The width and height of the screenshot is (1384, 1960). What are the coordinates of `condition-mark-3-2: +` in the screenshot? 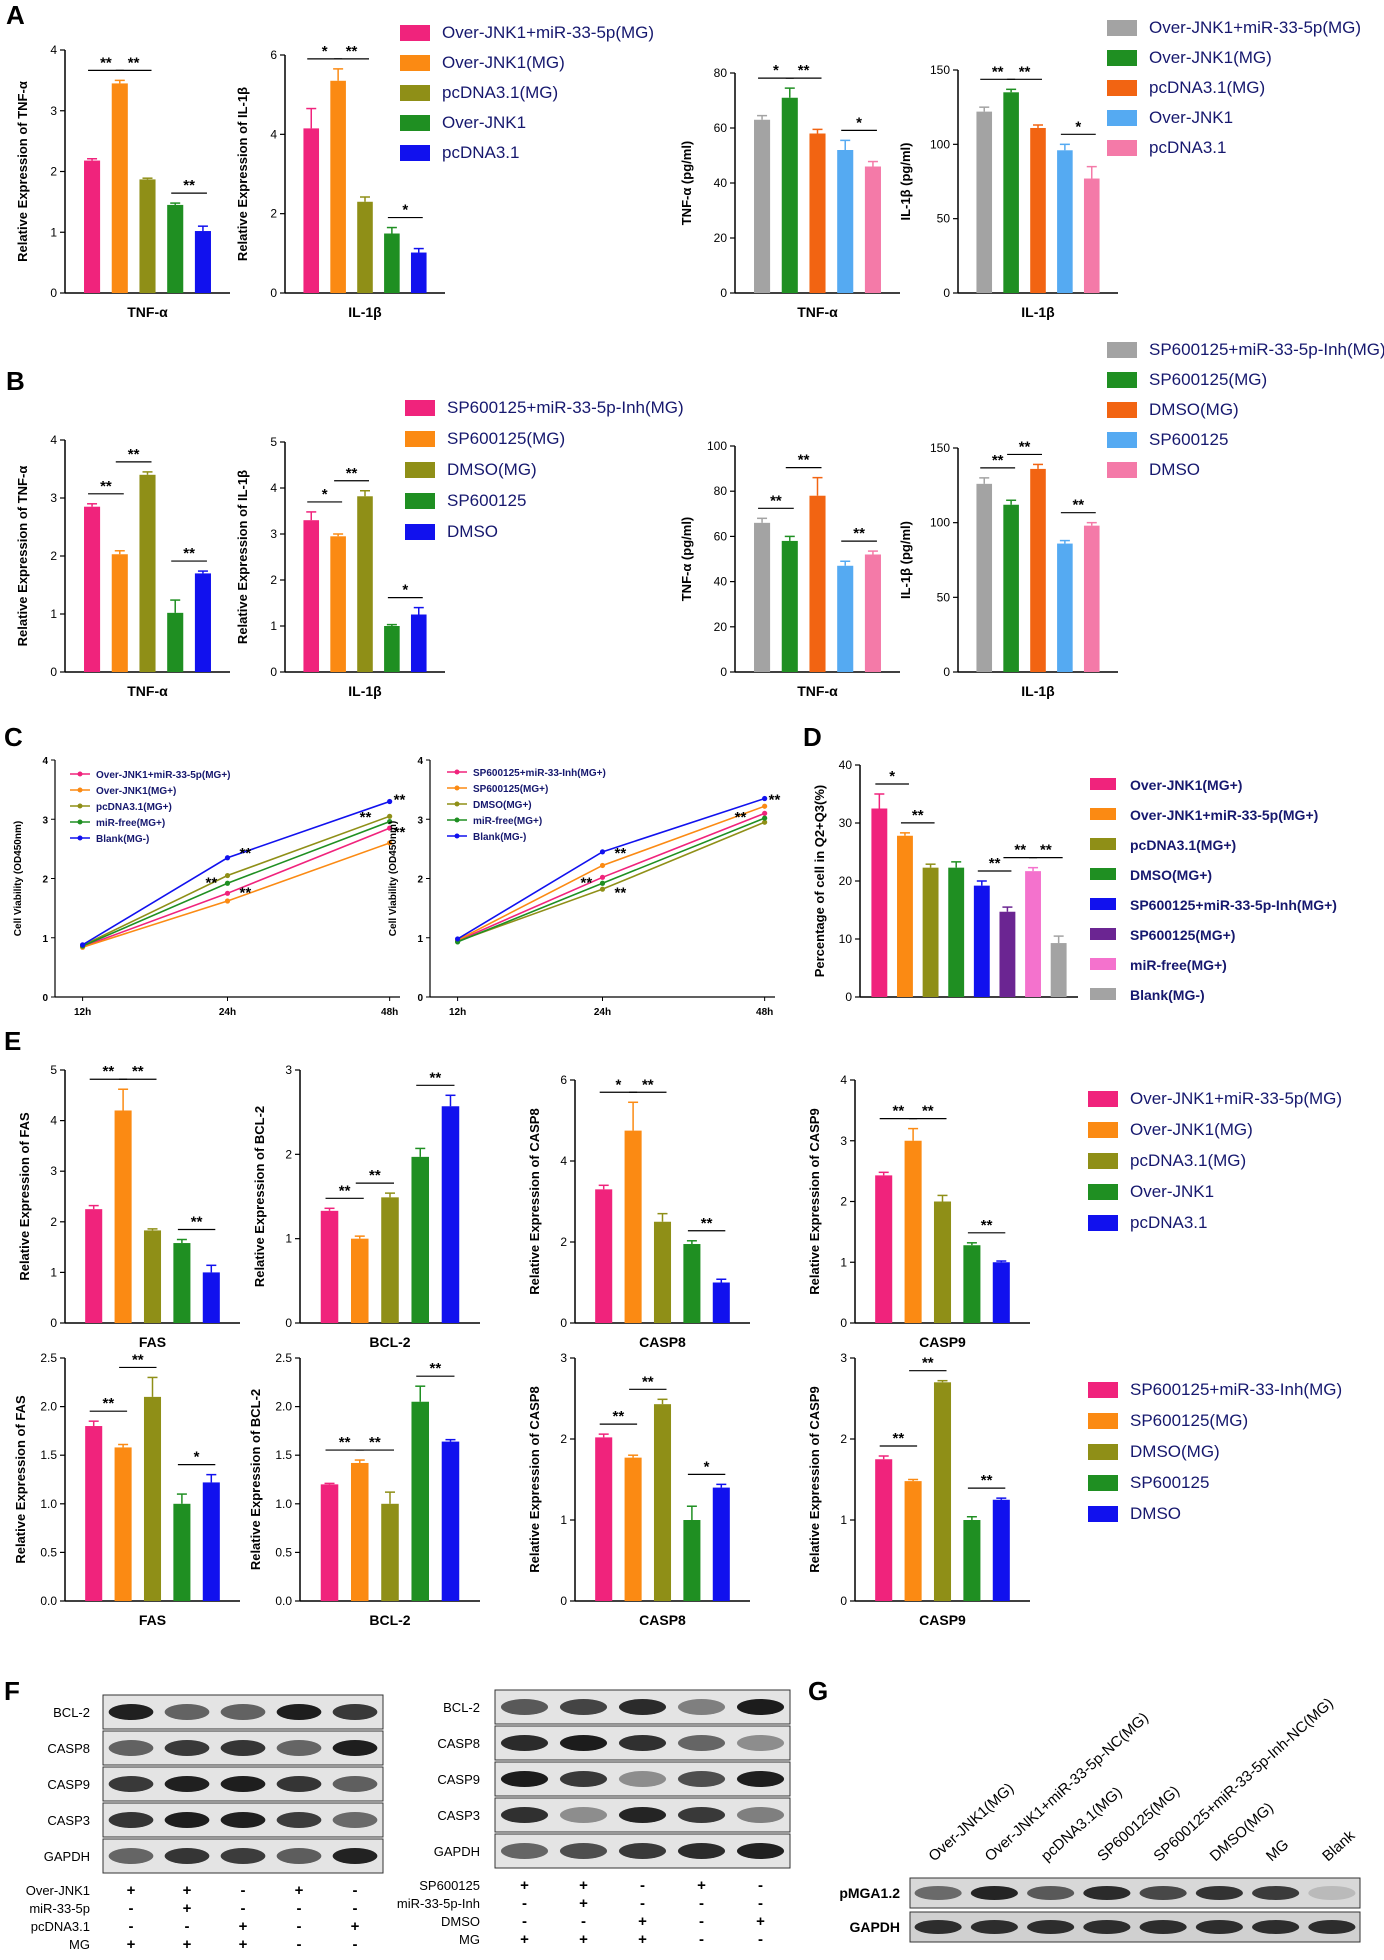 It's located at (243, 1944).